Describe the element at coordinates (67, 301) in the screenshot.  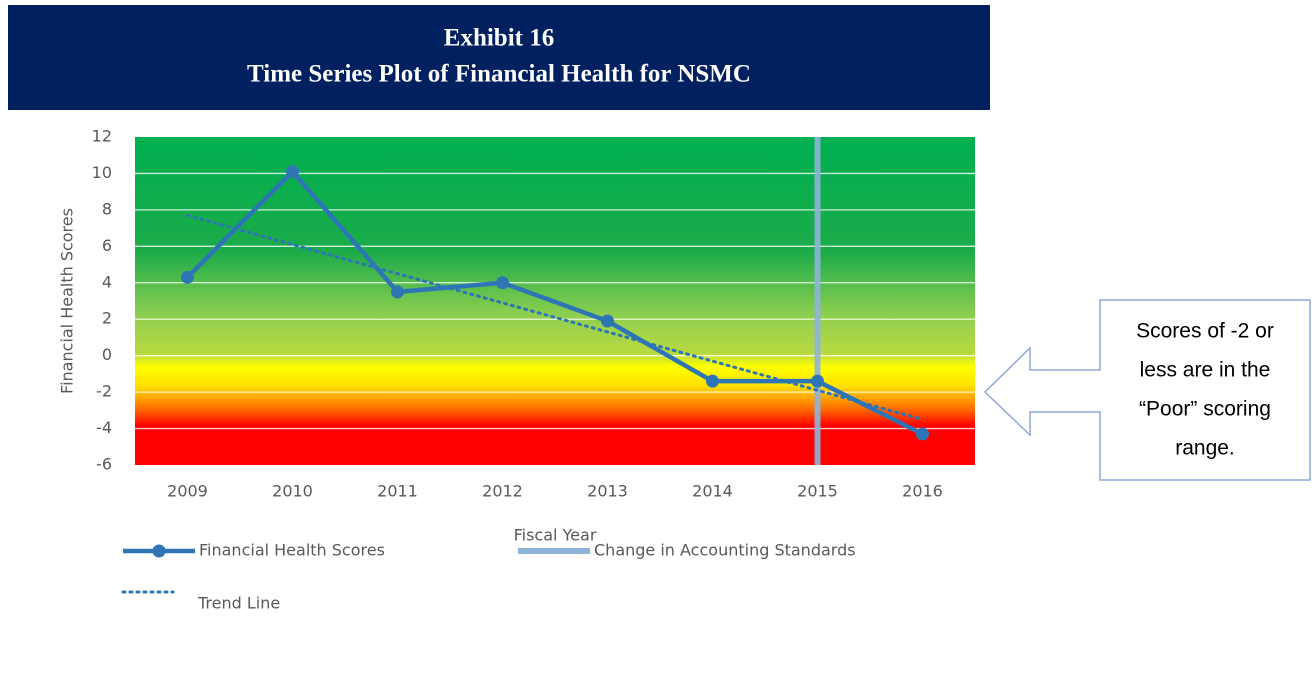
I see `y-axis-label: Financial Health Scores` at that location.